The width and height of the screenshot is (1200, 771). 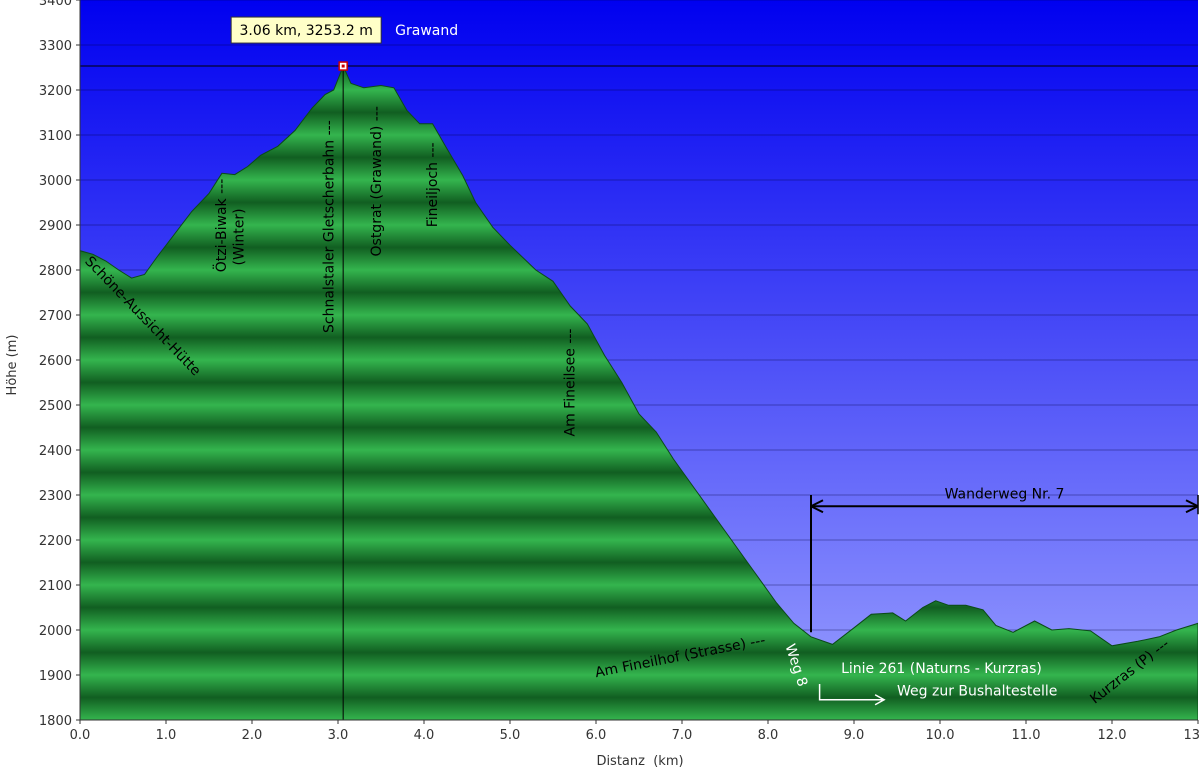 I want to click on y-tick-label: 2600, so click(x=55, y=361).